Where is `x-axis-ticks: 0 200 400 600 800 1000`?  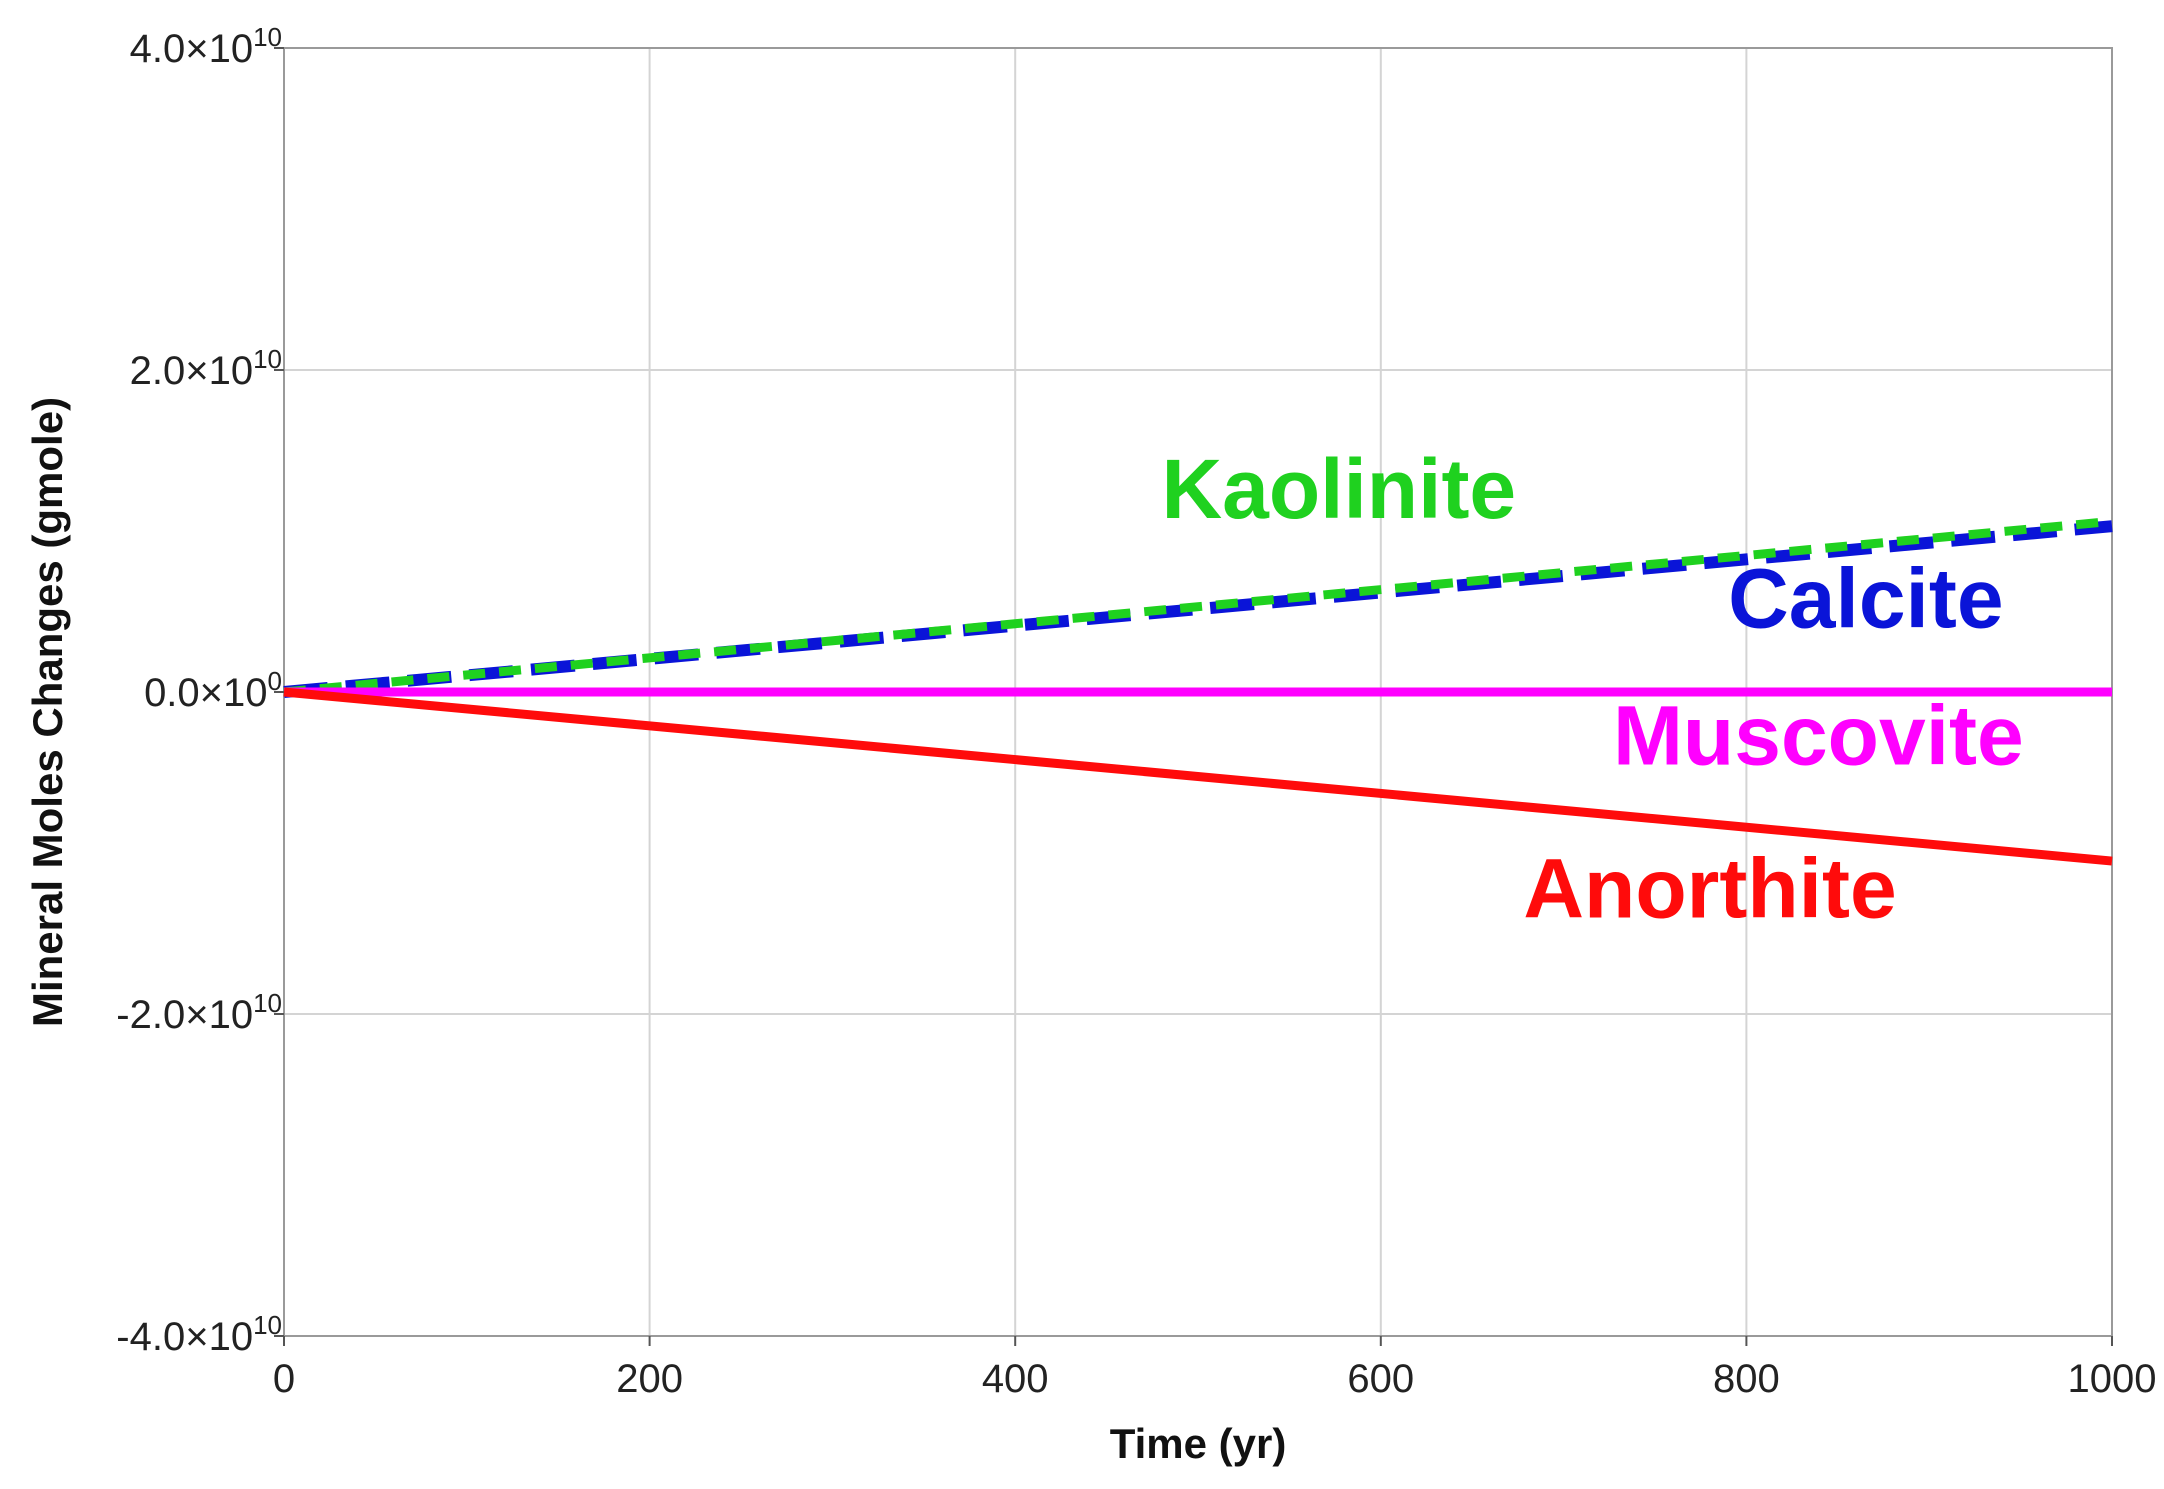 x-axis-ticks: 0 200 400 600 800 1000 is located at coordinates (1215, 1368).